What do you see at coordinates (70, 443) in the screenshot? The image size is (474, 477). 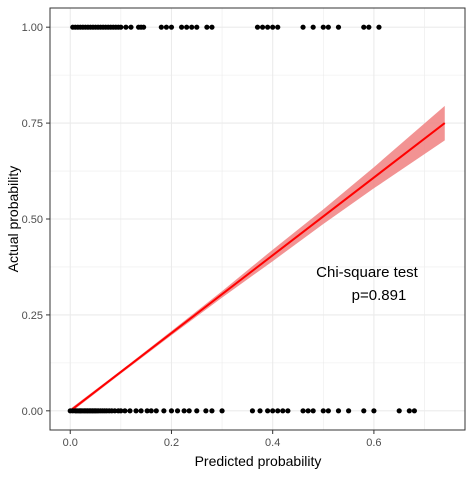 I see `x-tick-label: 0.0` at bounding box center [70, 443].